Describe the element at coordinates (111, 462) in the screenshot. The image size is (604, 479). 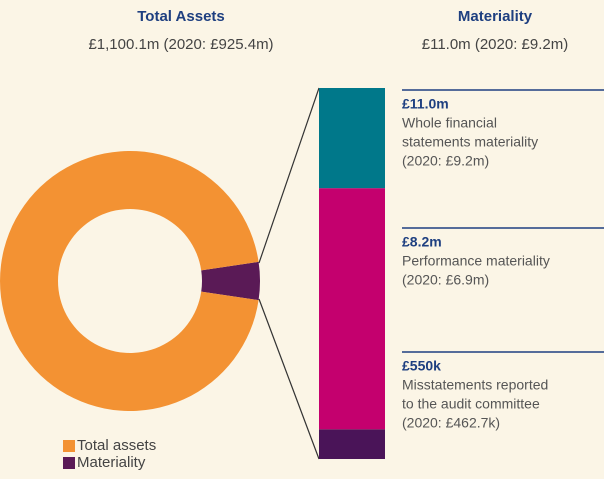
I see `legend-label: Materiality` at that location.